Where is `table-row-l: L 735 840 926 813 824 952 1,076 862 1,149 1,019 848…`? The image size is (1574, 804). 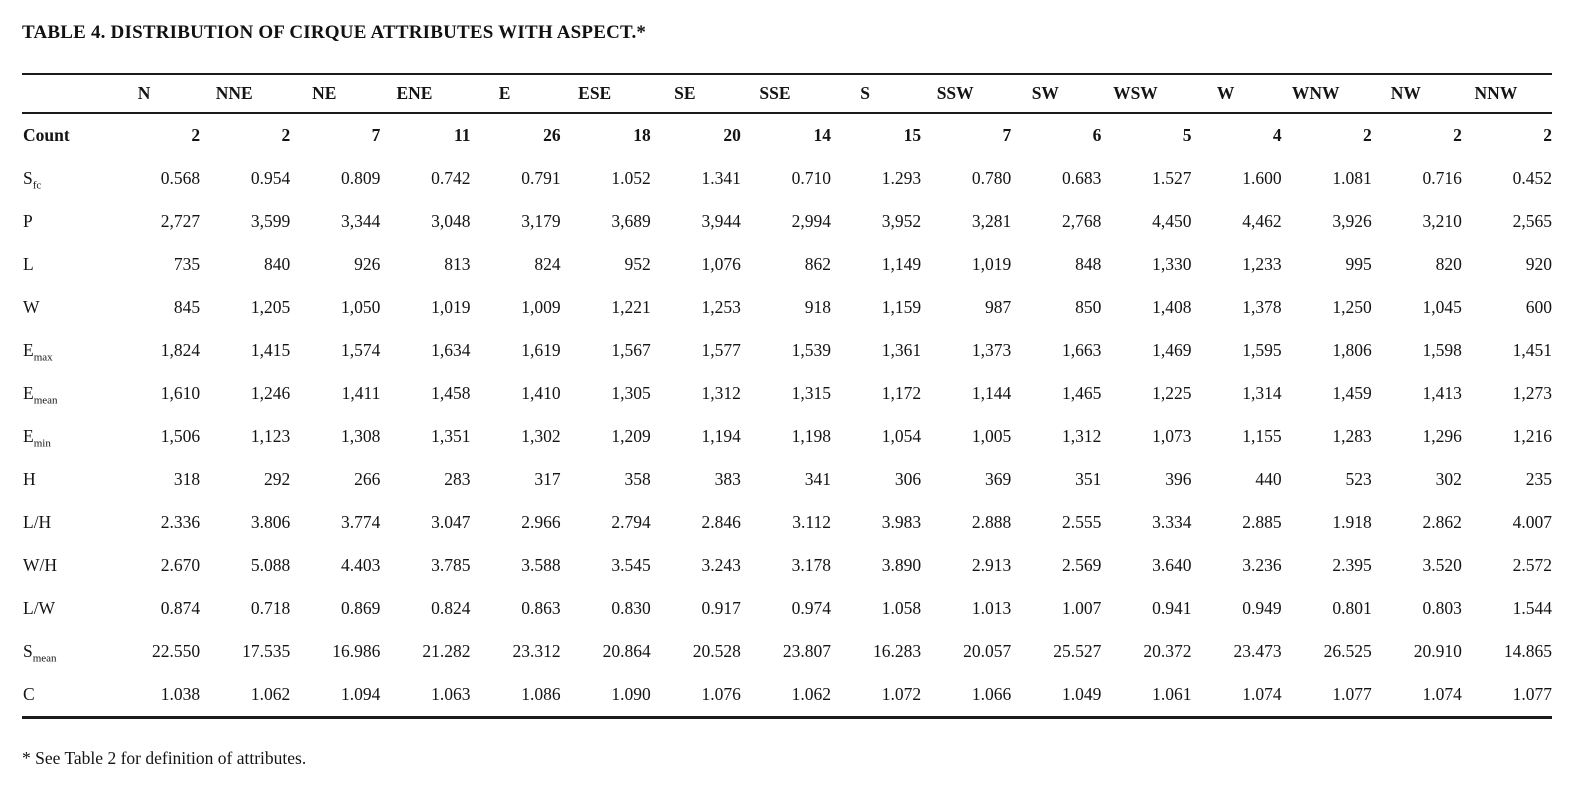
table-row-l: L 735 840 926 813 824 952 1,076 862 1,149 1,019 848… is located at coordinates (787, 264).